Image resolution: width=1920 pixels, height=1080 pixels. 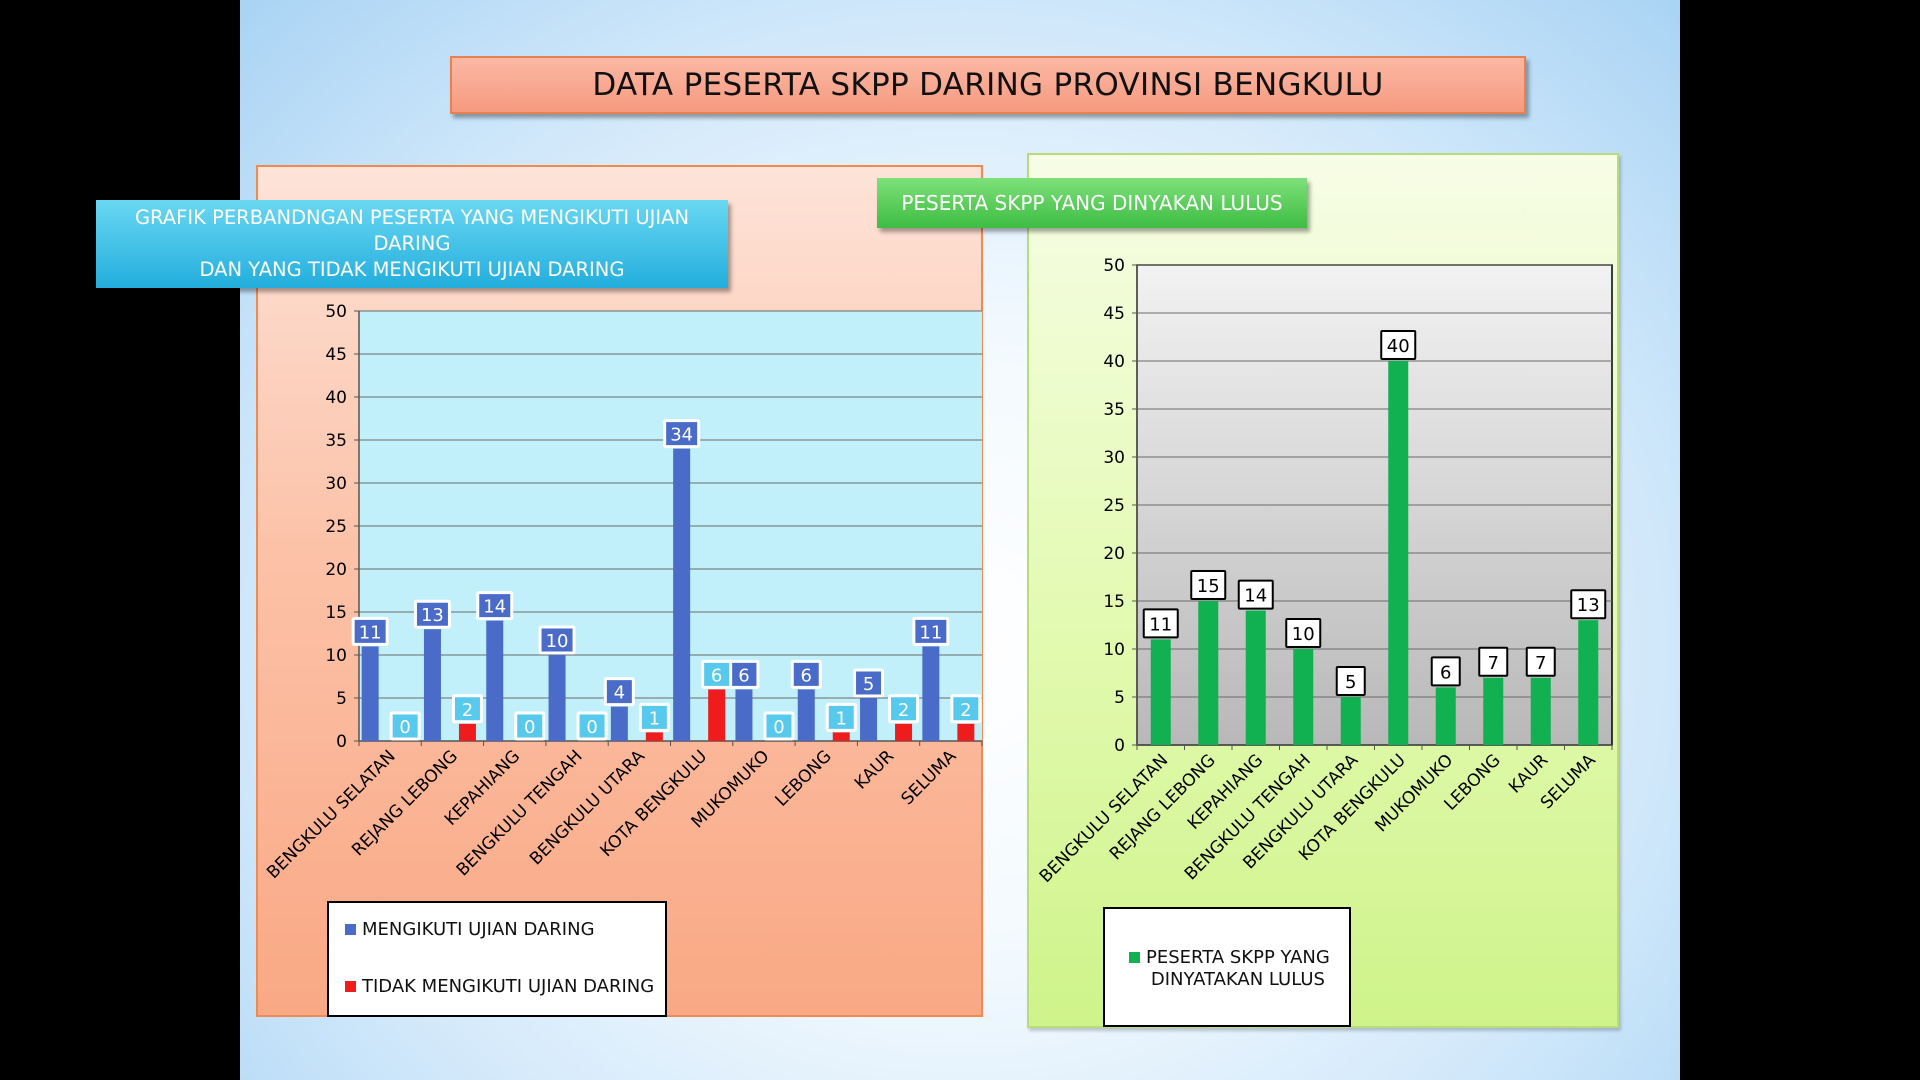 What do you see at coordinates (1350, 721) in the screenshot?
I see `right-bar-peserta-skpp-yang-dinyatakan-lulus-bengkulu-utara` at bounding box center [1350, 721].